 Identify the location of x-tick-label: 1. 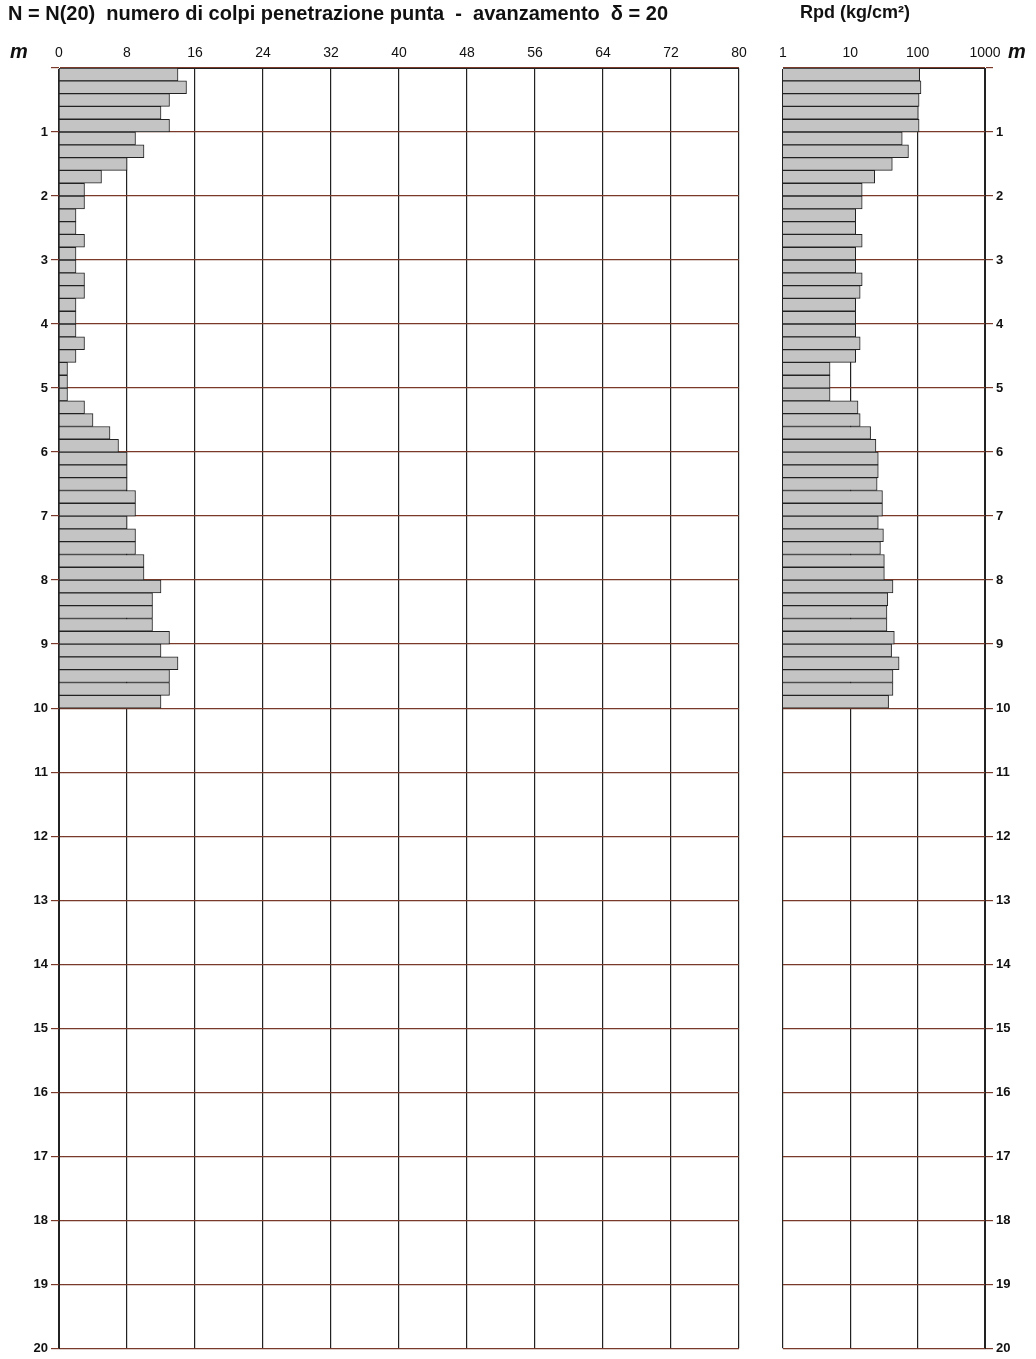
(783, 52).